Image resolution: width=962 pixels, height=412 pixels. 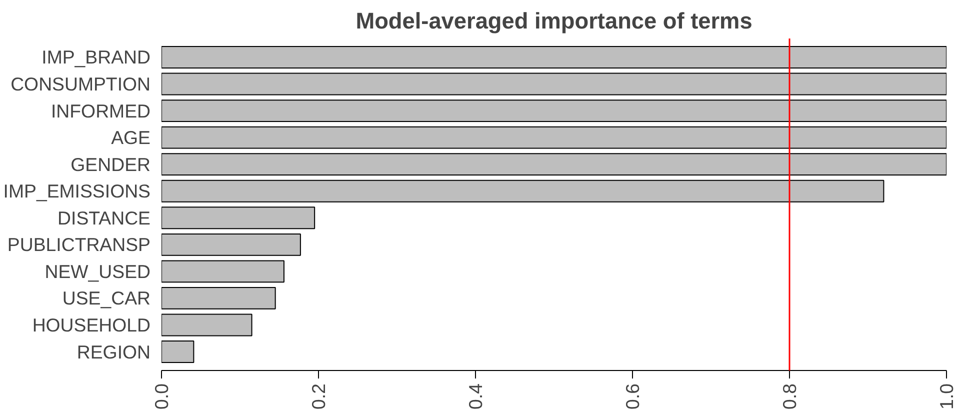 I want to click on y-tick-label: DISTANCE, so click(x=104, y=217).